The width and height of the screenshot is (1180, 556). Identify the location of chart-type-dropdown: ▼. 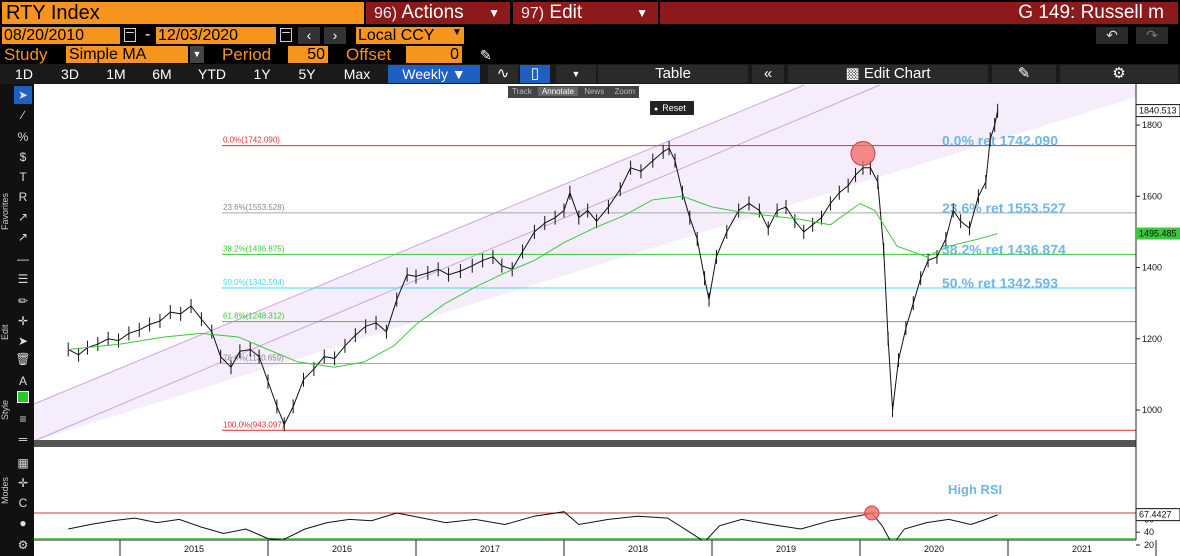
(576, 74).